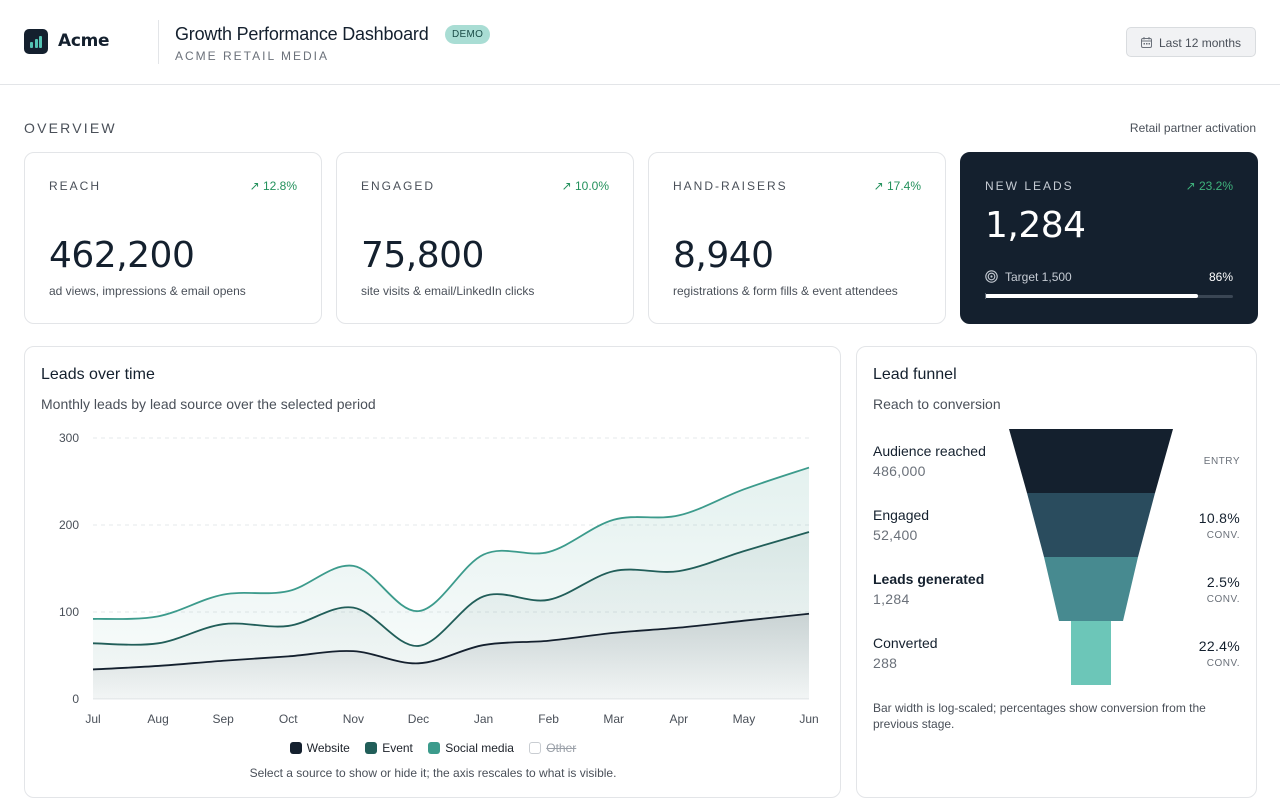 The image size is (1280, 800). What do you see at coordinates (147, 291) in the screenshot?
I see `kpi-description: ad views, impressions & email opens` at bounding box center [147, 291].